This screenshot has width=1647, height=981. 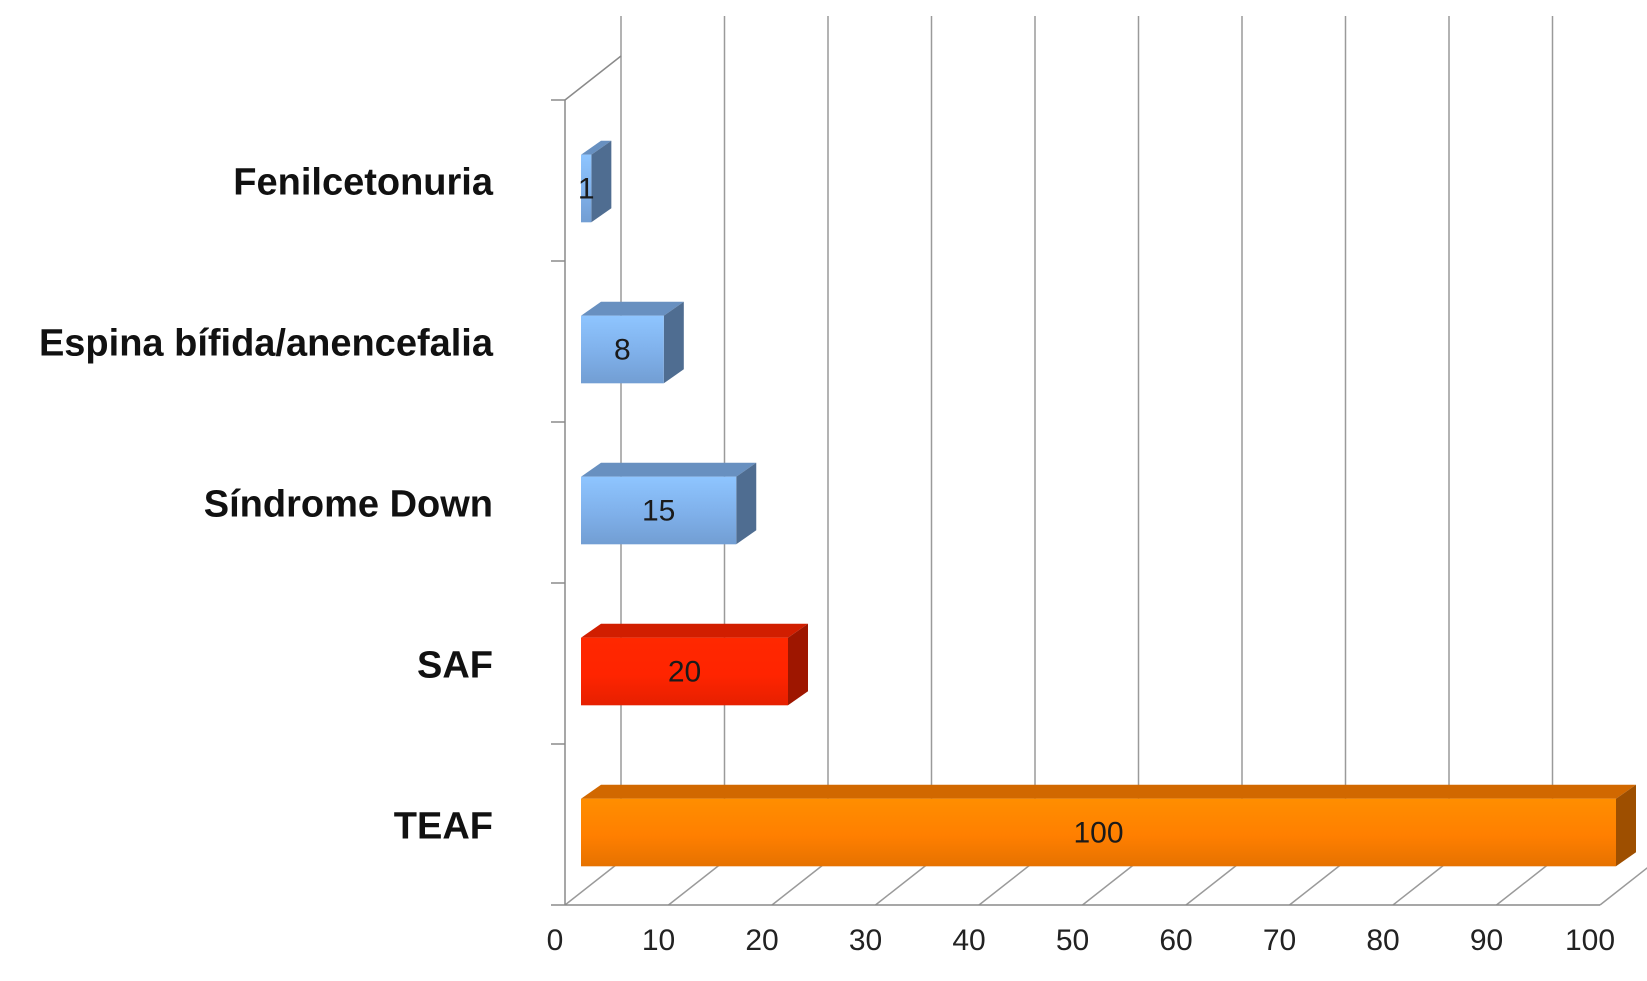 I want to click on x-tick-label-60: 60, so click(x=1175, y=940).